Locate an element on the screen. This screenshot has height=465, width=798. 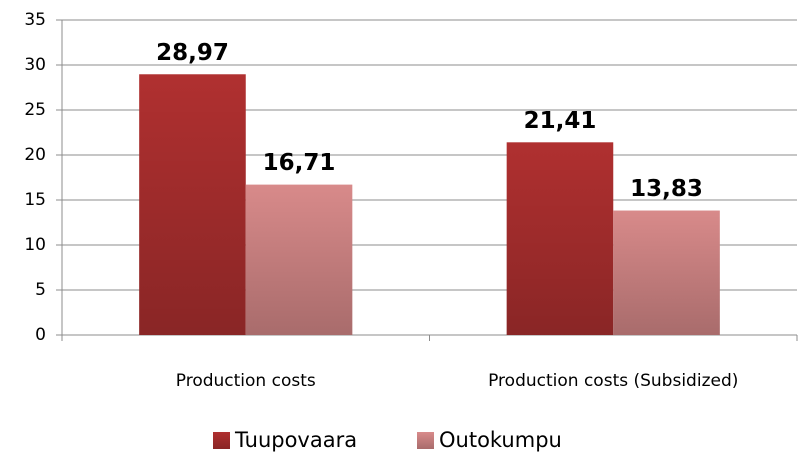
y-tick-label: 35 is located at coordinates (35, 20).